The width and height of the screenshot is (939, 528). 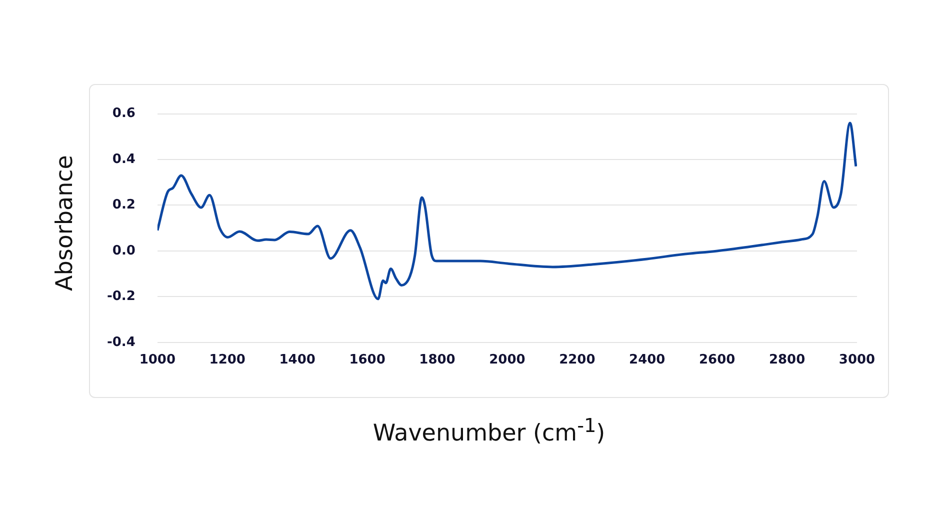 What do you see at coordinates (65, 223) in the screenshot?
I see `y-axis-title: Absorbance` at bounding box center [65, 223].